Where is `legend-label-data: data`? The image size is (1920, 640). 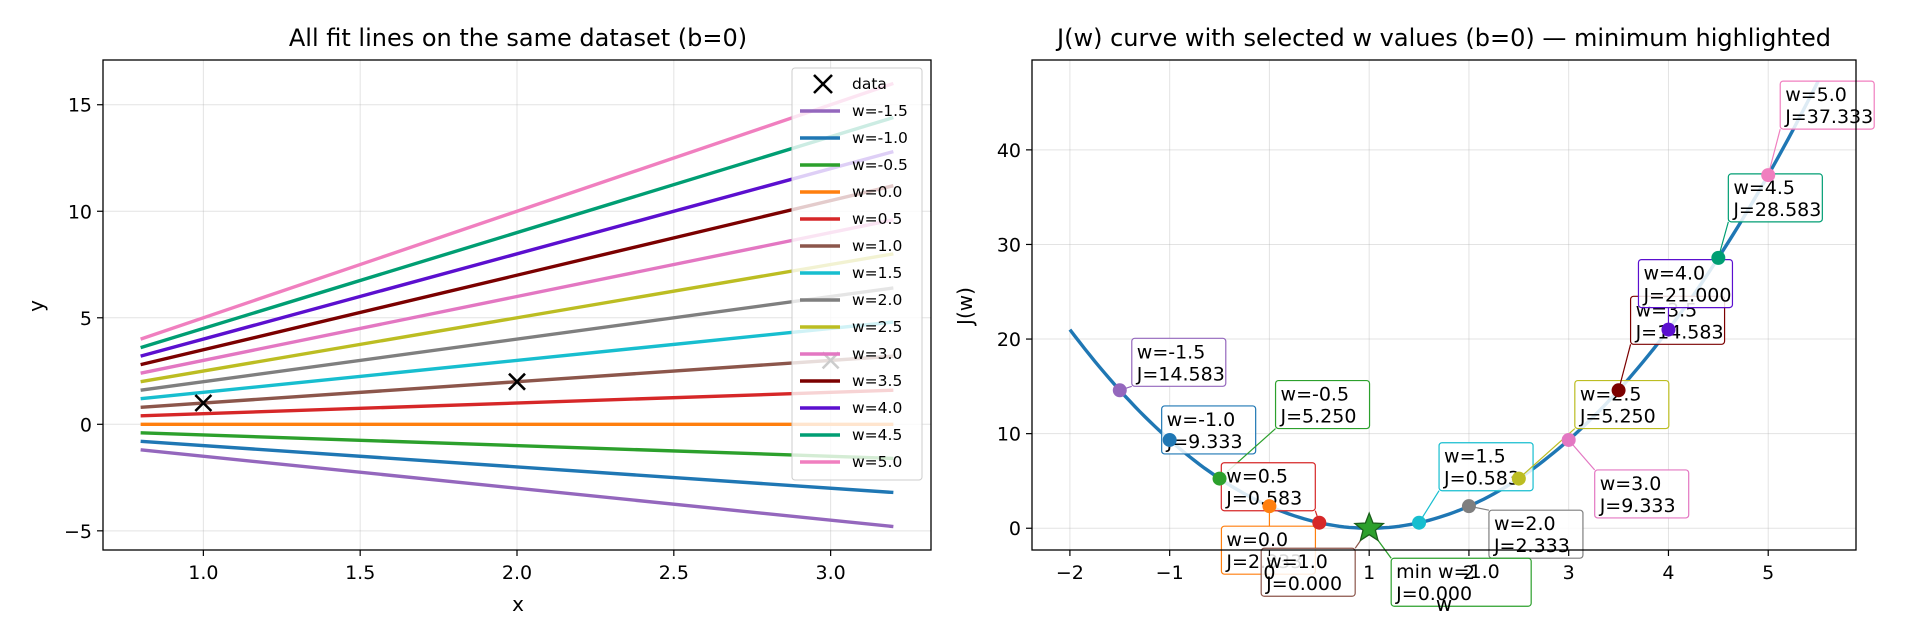 legend-label-data: data is located at coordinates (869, 84).